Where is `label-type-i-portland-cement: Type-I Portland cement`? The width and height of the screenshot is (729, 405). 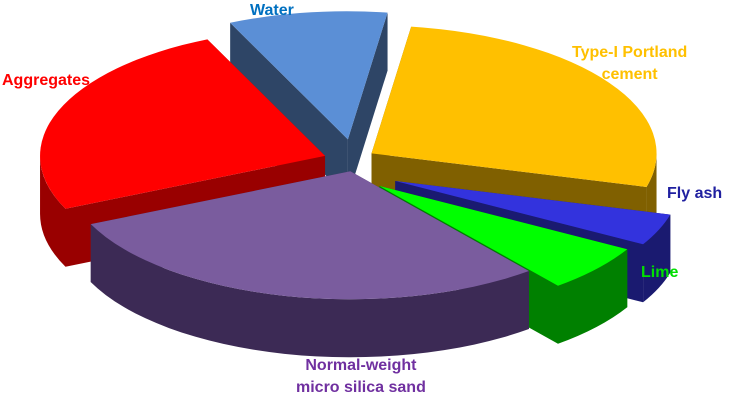 label-type-i-portland-cement: Type-I Portland cement is located at coordinates (630, 63).